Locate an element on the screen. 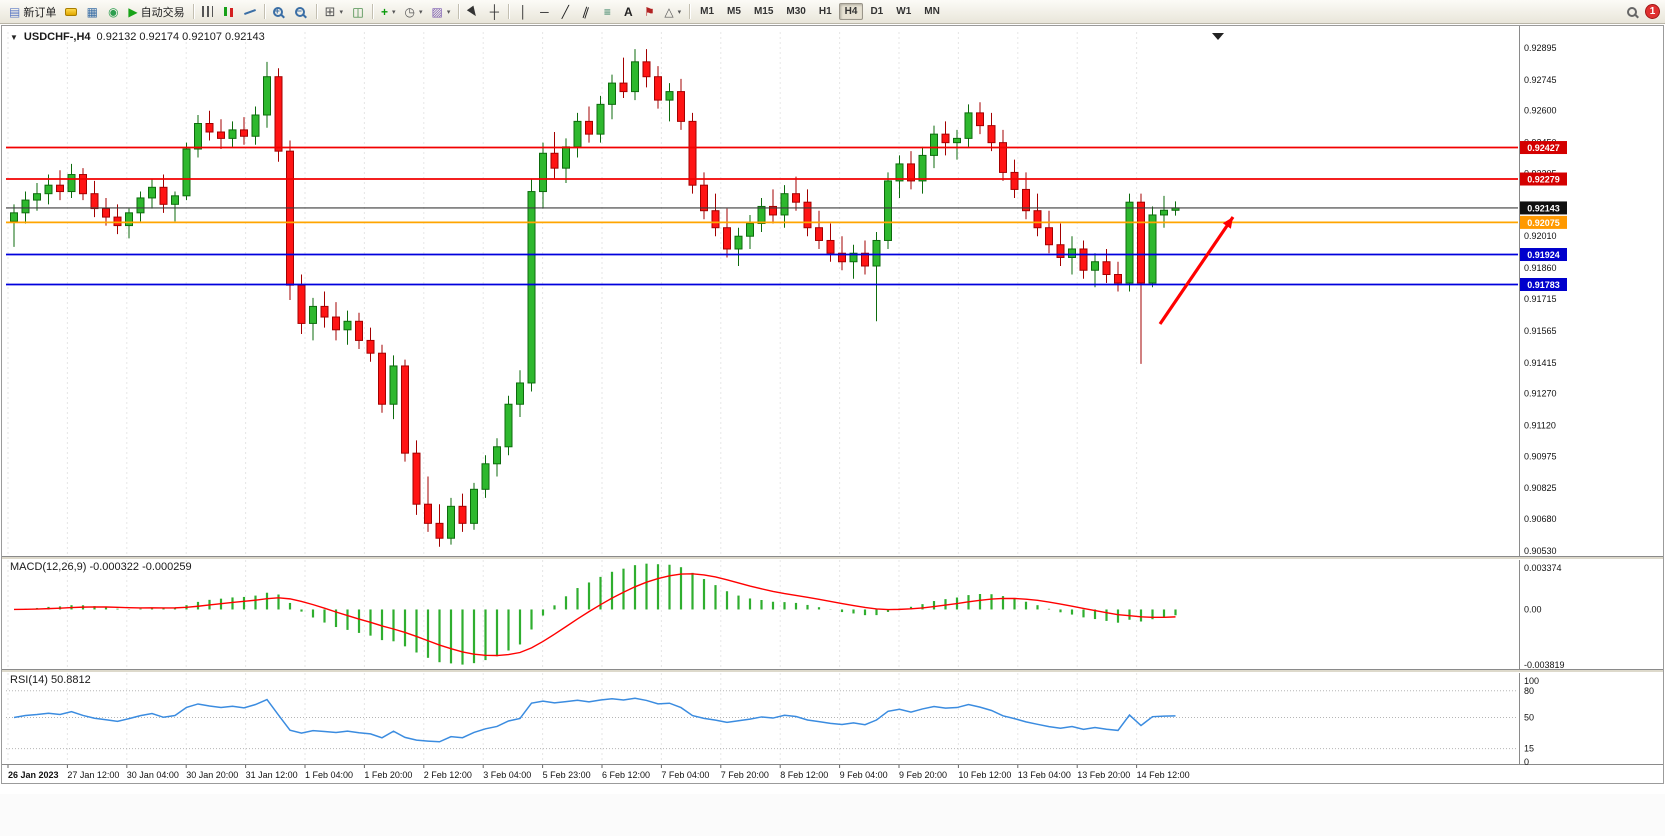 The width and height of the screenshot is (1665, 836). zoom-in-button is located at coordinates (279, 12).